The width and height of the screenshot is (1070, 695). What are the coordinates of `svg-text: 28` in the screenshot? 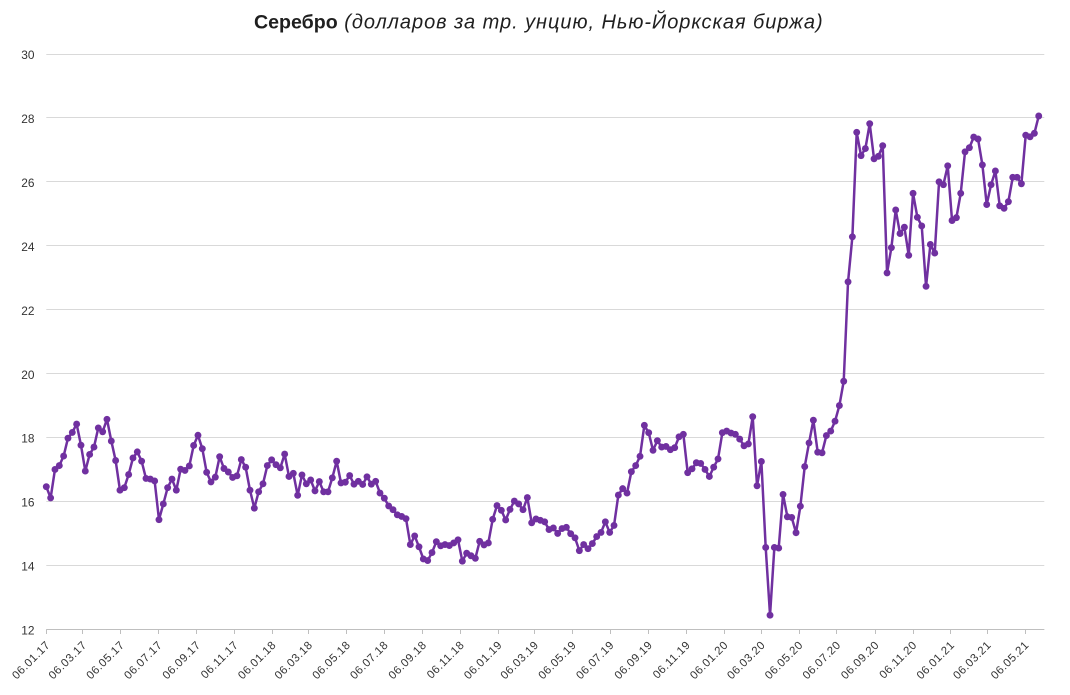 It's located at (28, 119).